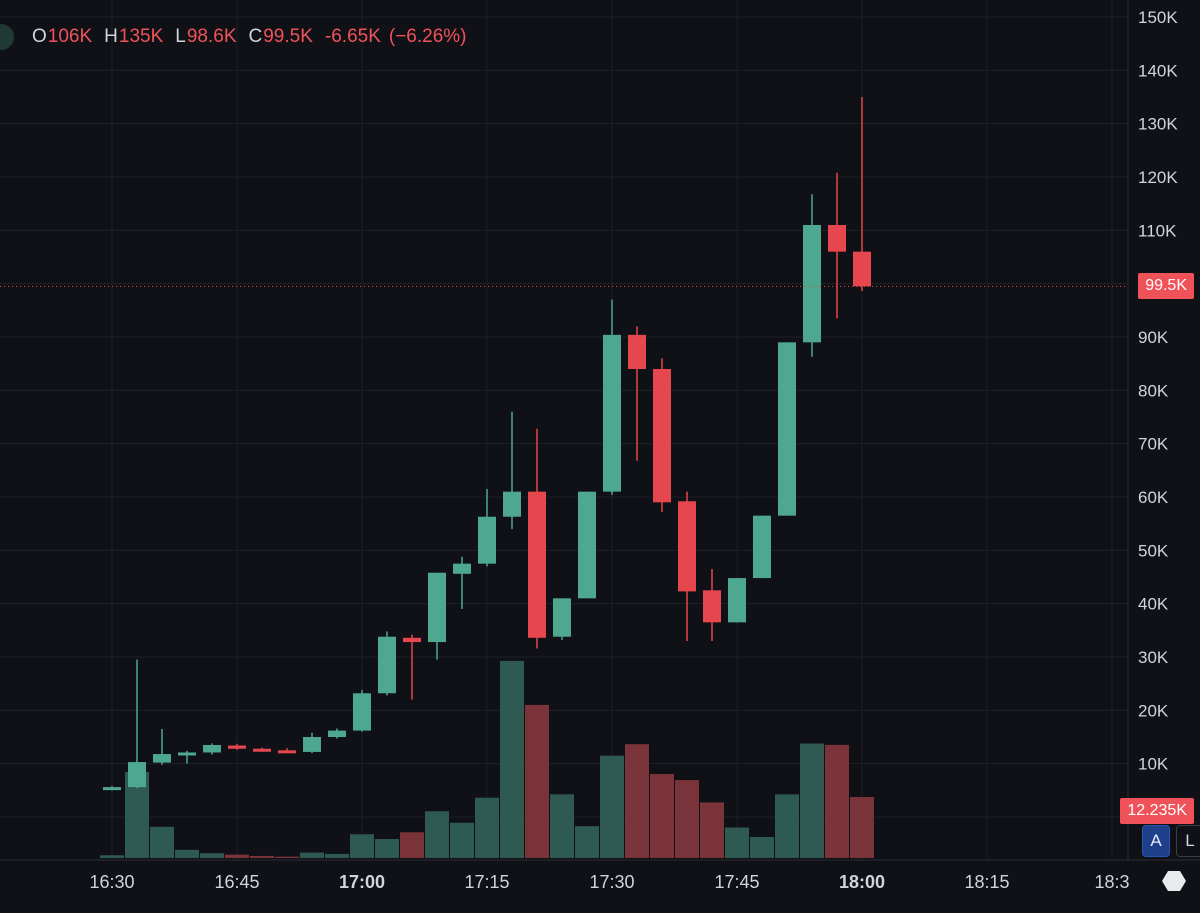  I want to click on y-tick-label: 150K, so click(1158, 17).